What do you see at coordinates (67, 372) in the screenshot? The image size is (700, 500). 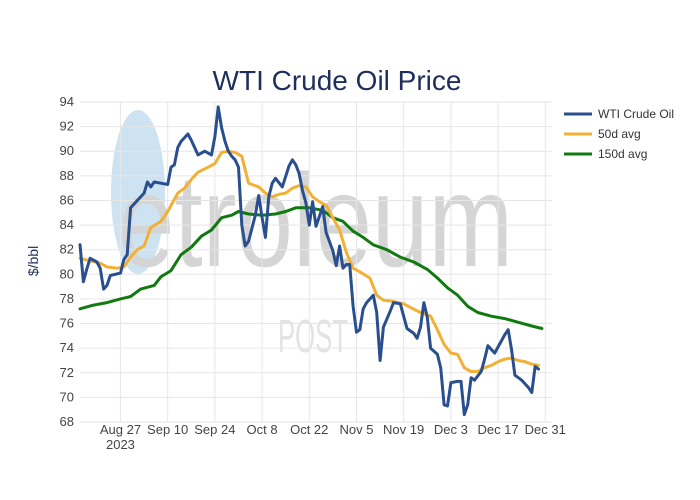 I see `y-tick-label: 72` at bounding box center [67, 372].